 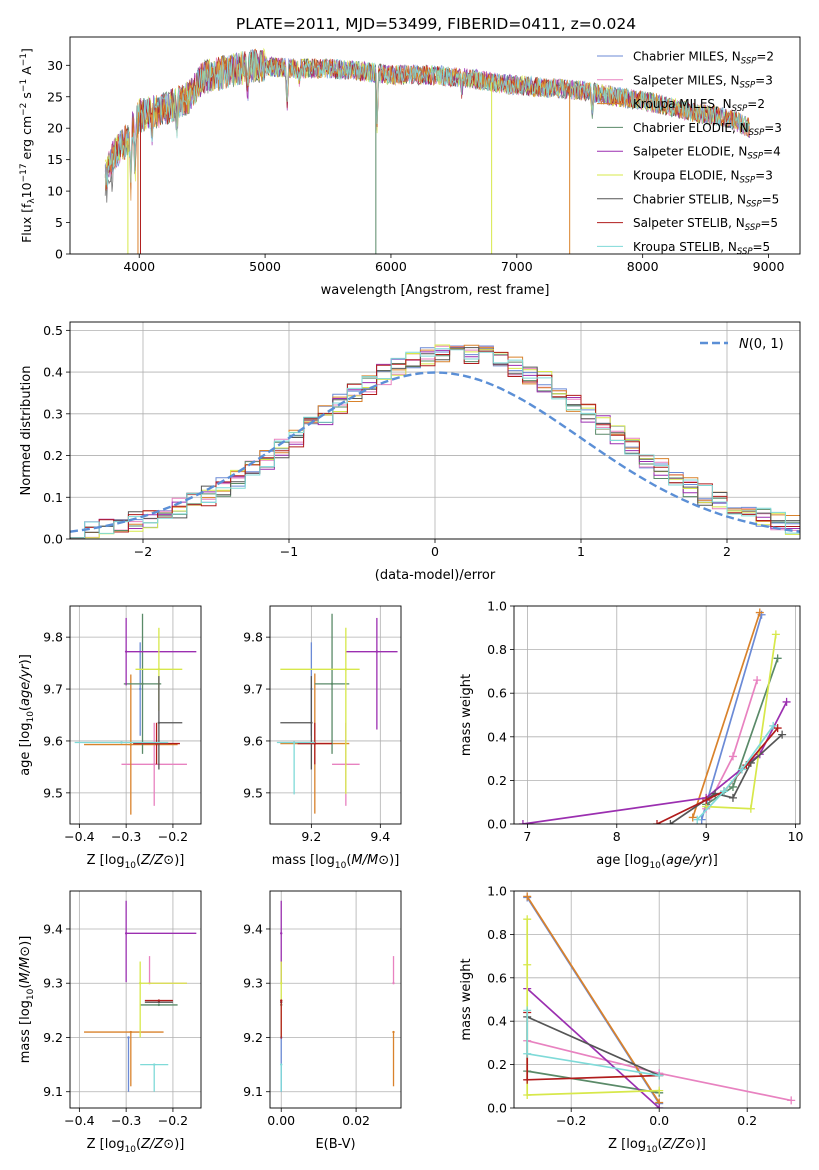 I want to click on point-kroupa-miles, so click(x=393, y=1058).